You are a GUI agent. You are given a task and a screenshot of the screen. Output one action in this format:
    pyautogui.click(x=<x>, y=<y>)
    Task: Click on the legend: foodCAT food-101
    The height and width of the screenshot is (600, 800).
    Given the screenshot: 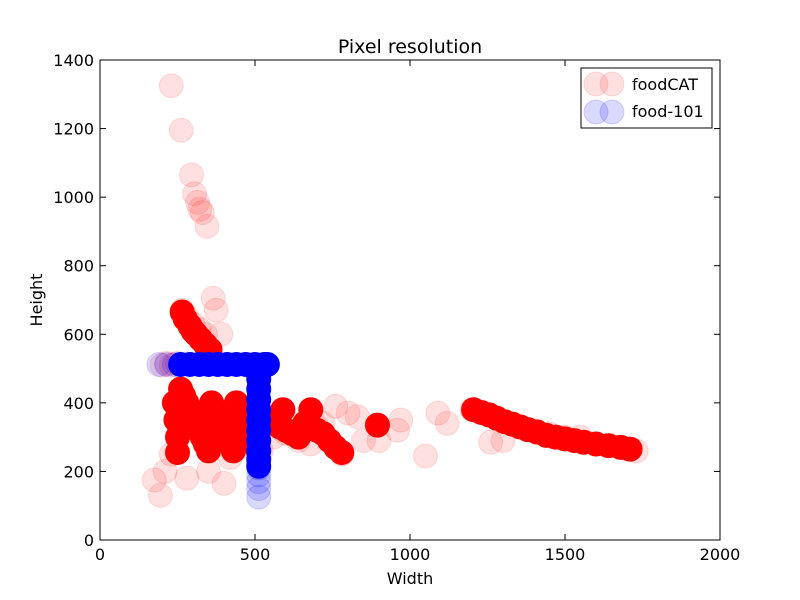 What is the action you would take?
    pyautogui.click(x=646, y=98)
    